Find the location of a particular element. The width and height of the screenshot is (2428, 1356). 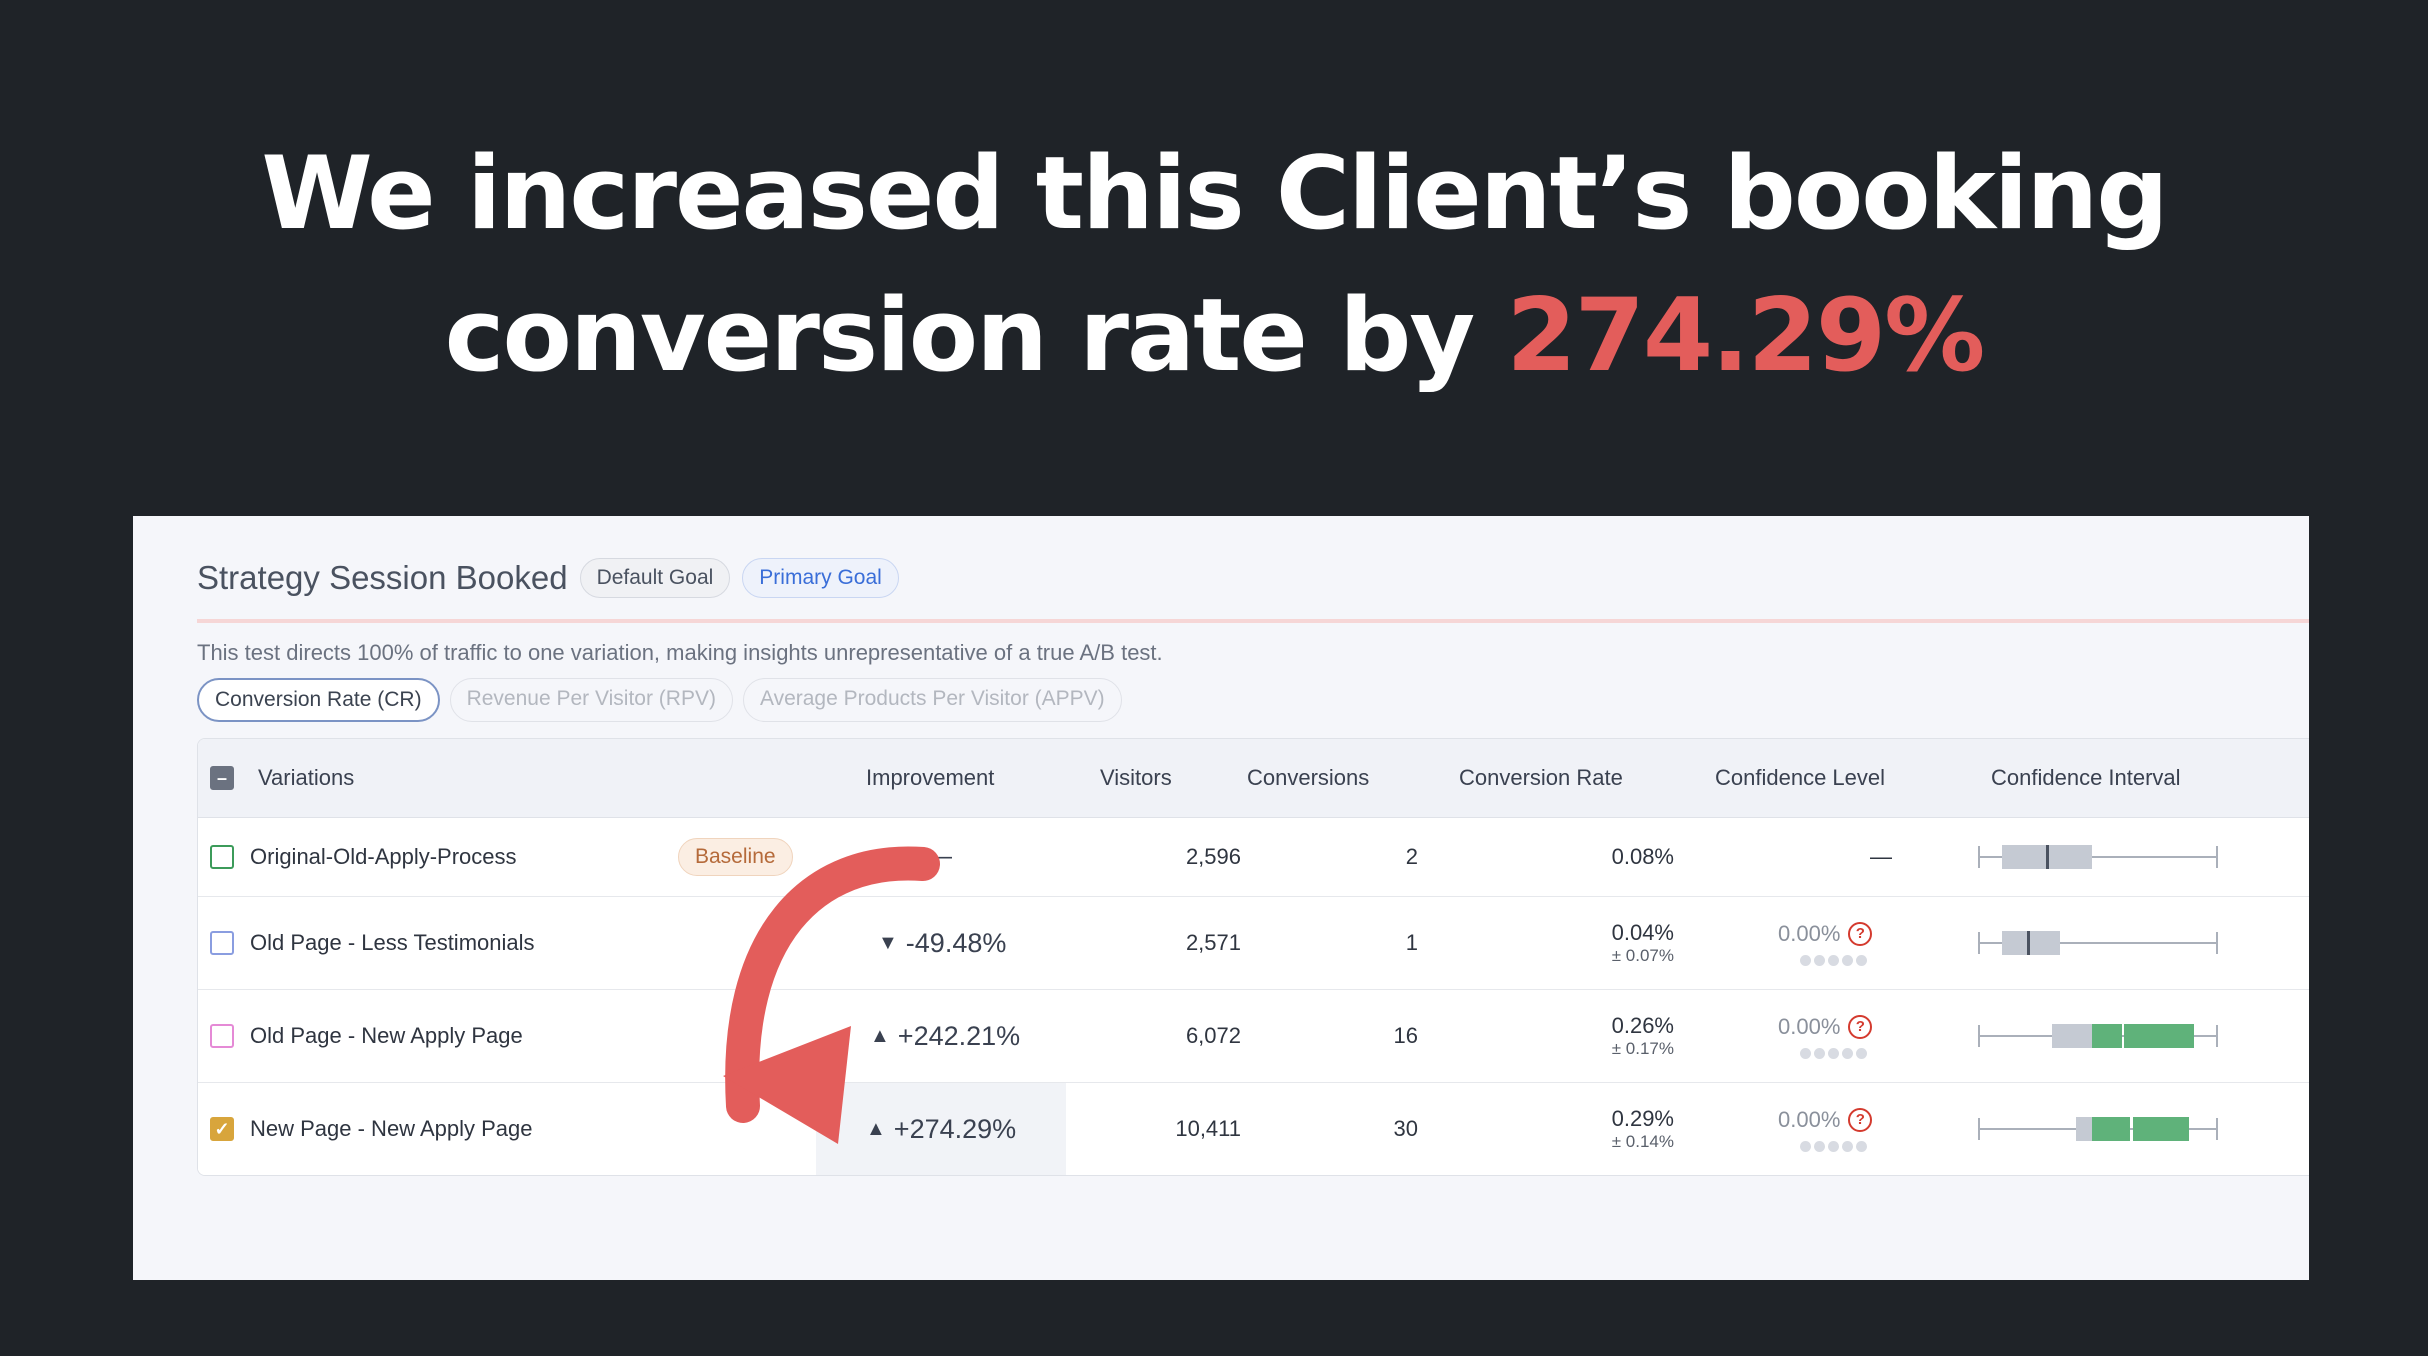

divider is located at coordinates (1253, 621).